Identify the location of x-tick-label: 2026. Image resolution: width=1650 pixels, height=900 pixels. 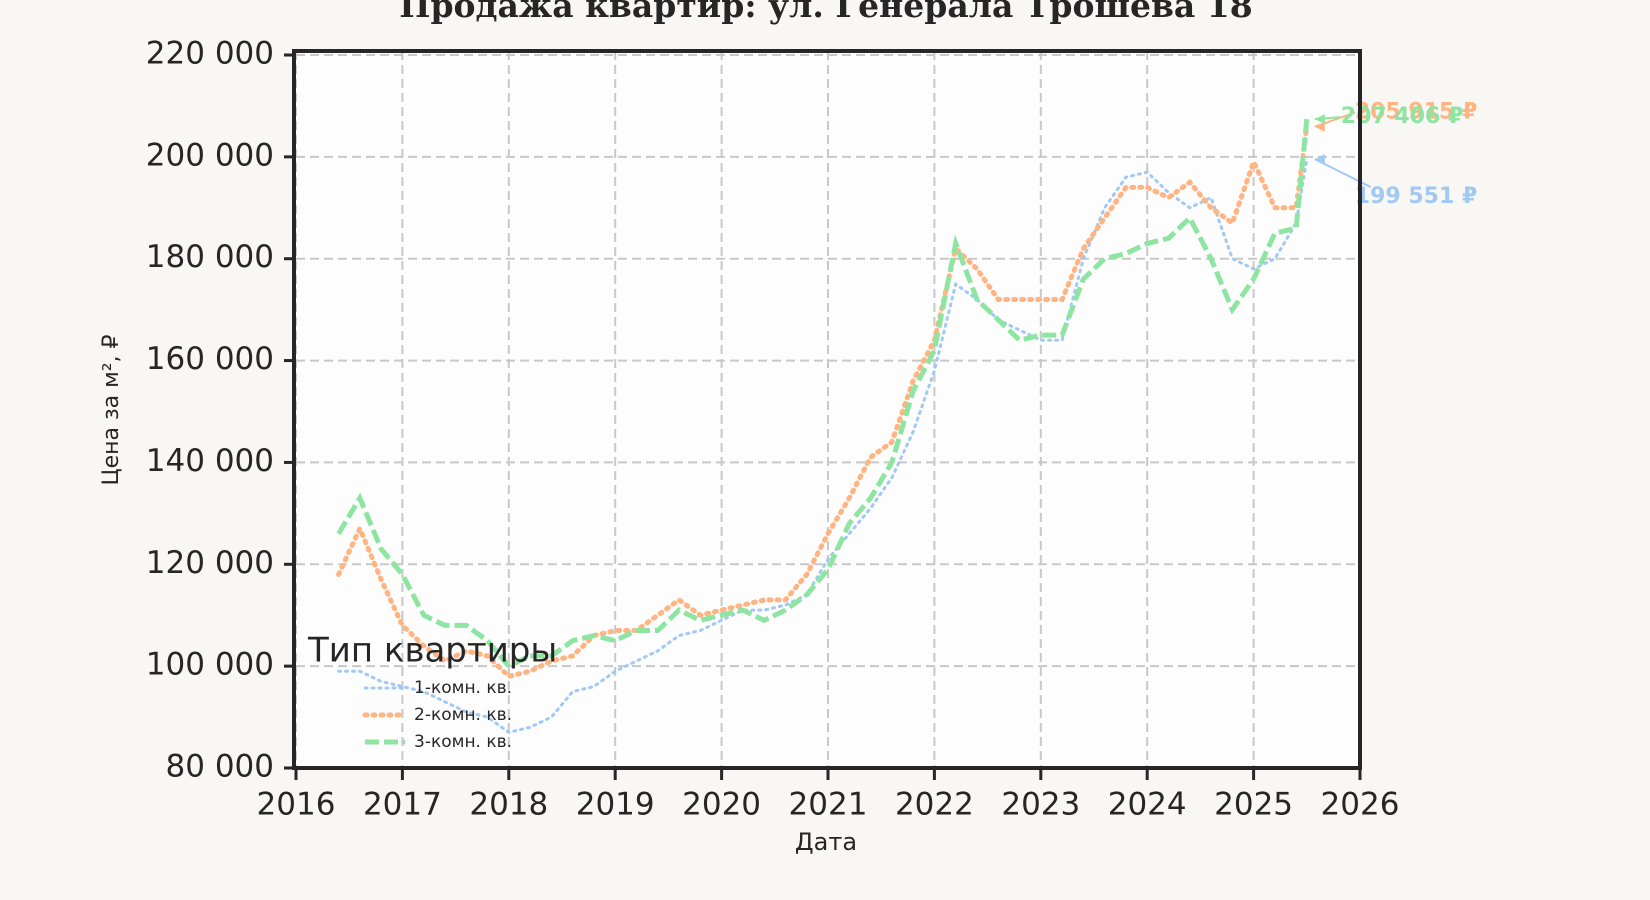
(1360, 805).